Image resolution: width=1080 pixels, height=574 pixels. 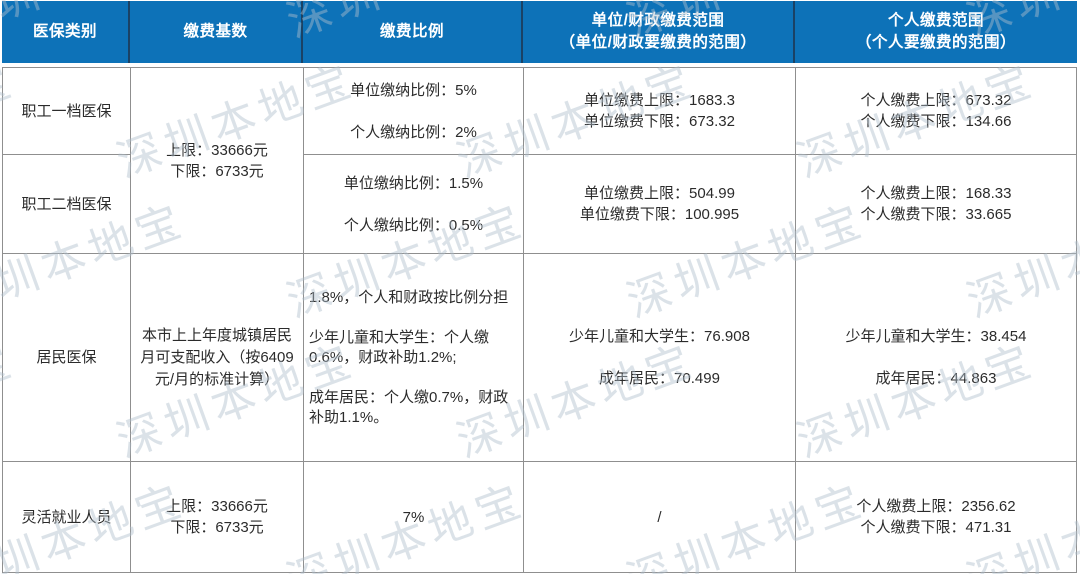 I want to click on cell-tier1-employer-range: 单位缴费上限：1683.3 单位缴费下限：673.32, so click(x=660, y=111).